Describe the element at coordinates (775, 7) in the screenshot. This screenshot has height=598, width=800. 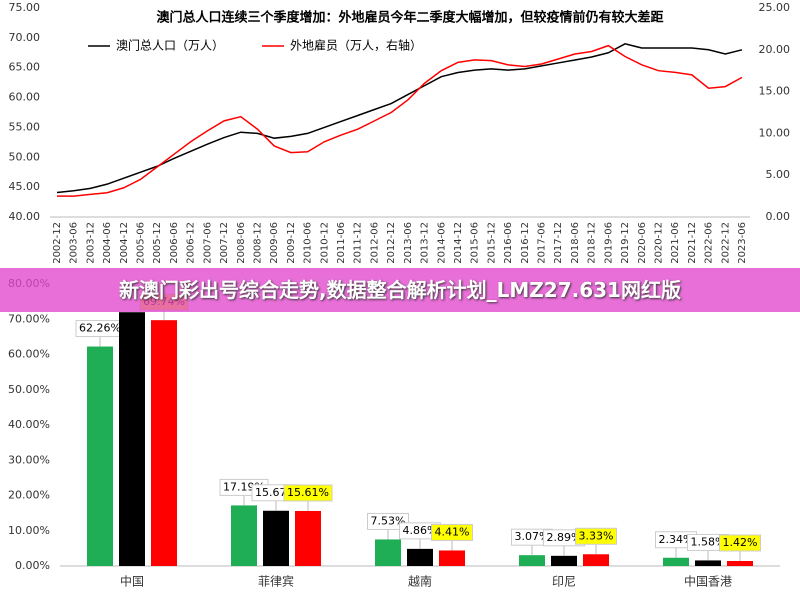
I see `y2-tick-label: 25.00` at that location.